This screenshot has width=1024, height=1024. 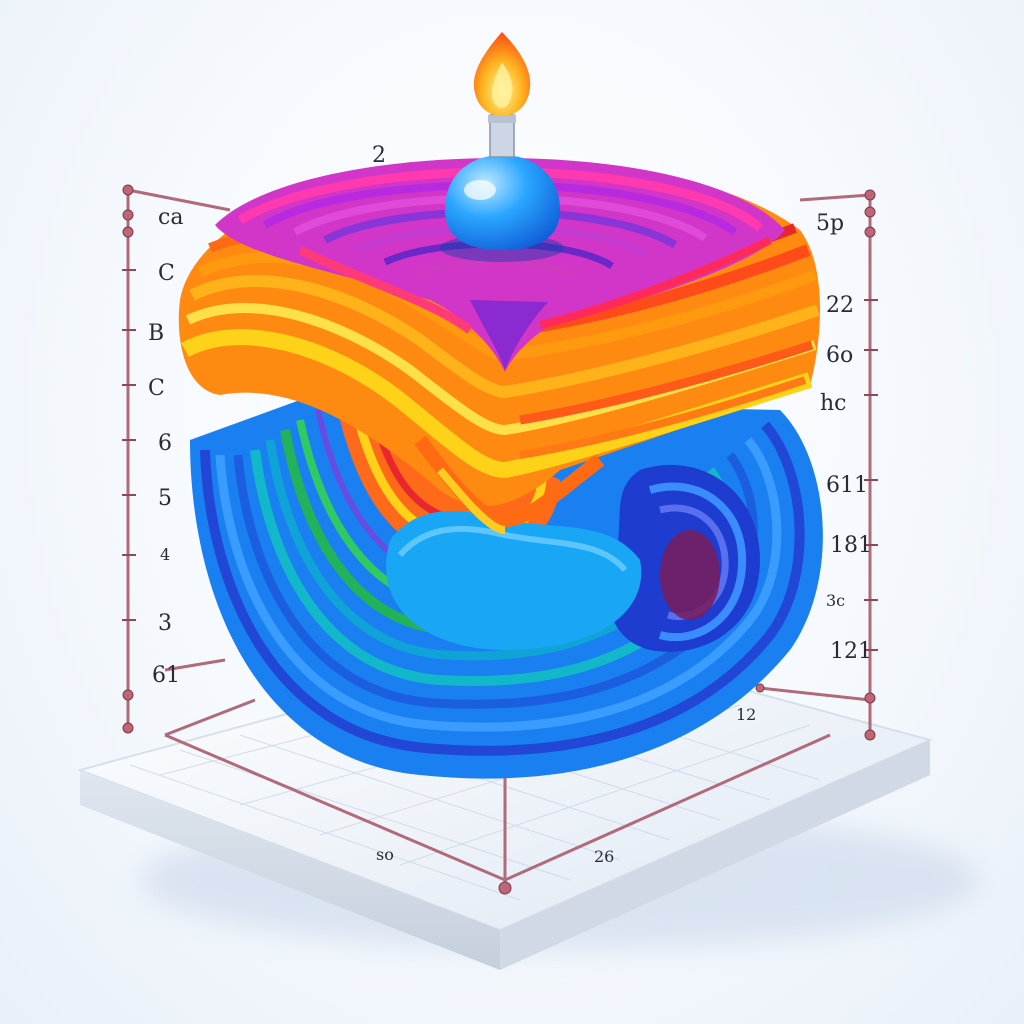 What do you see at coordinates (170, 217) in the screenshot?
I see `left-label: ca` at bounding box center [170, 217].